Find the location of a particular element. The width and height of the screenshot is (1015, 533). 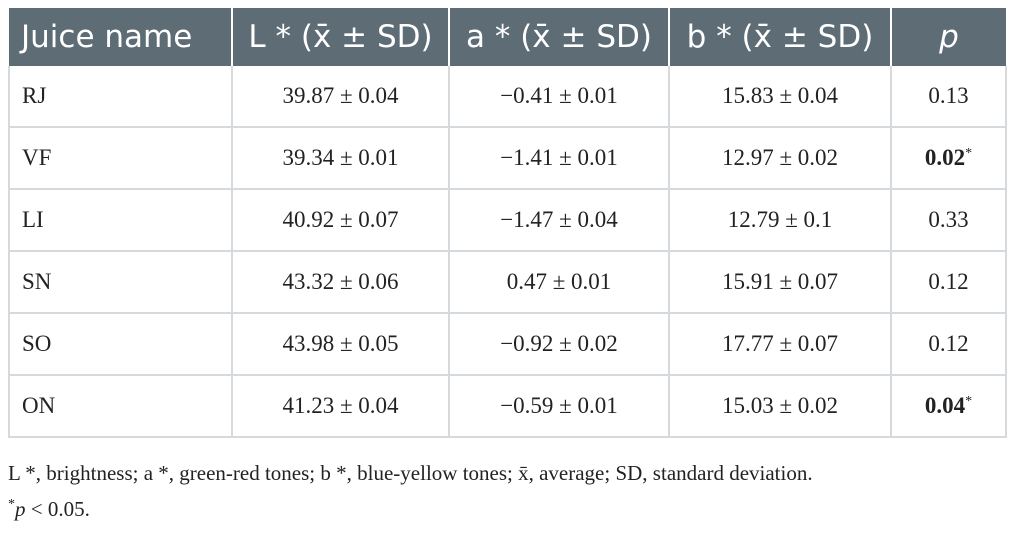

header-a-star: a * (x̄ ± SD) is located at coordinates (559, 37).